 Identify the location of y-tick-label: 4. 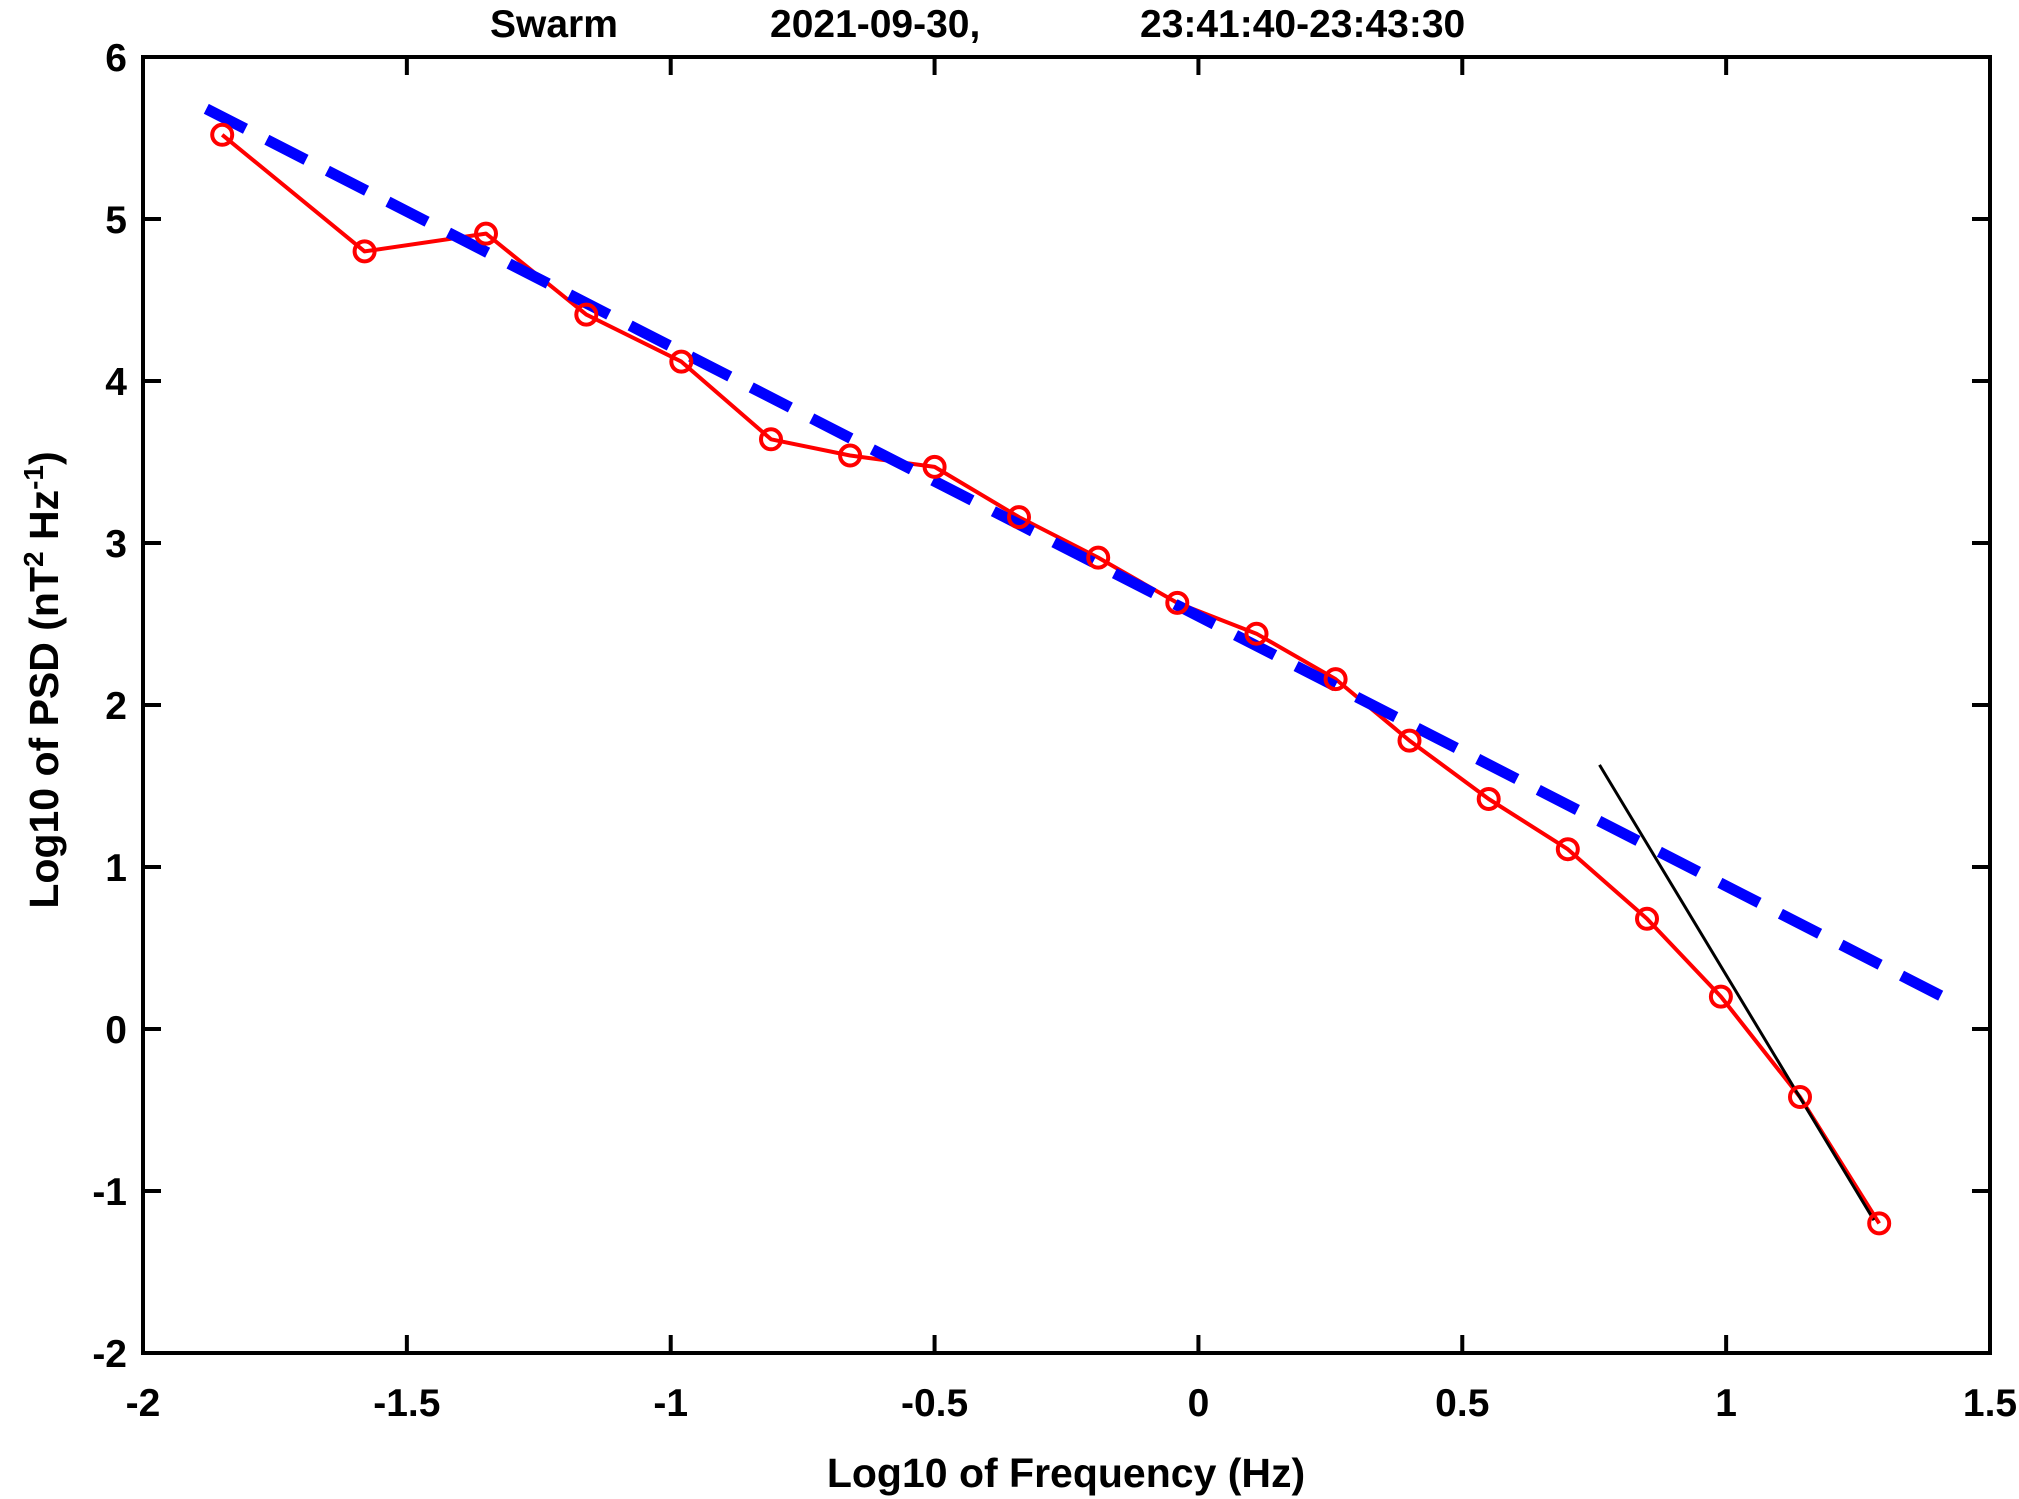
(116, 382).